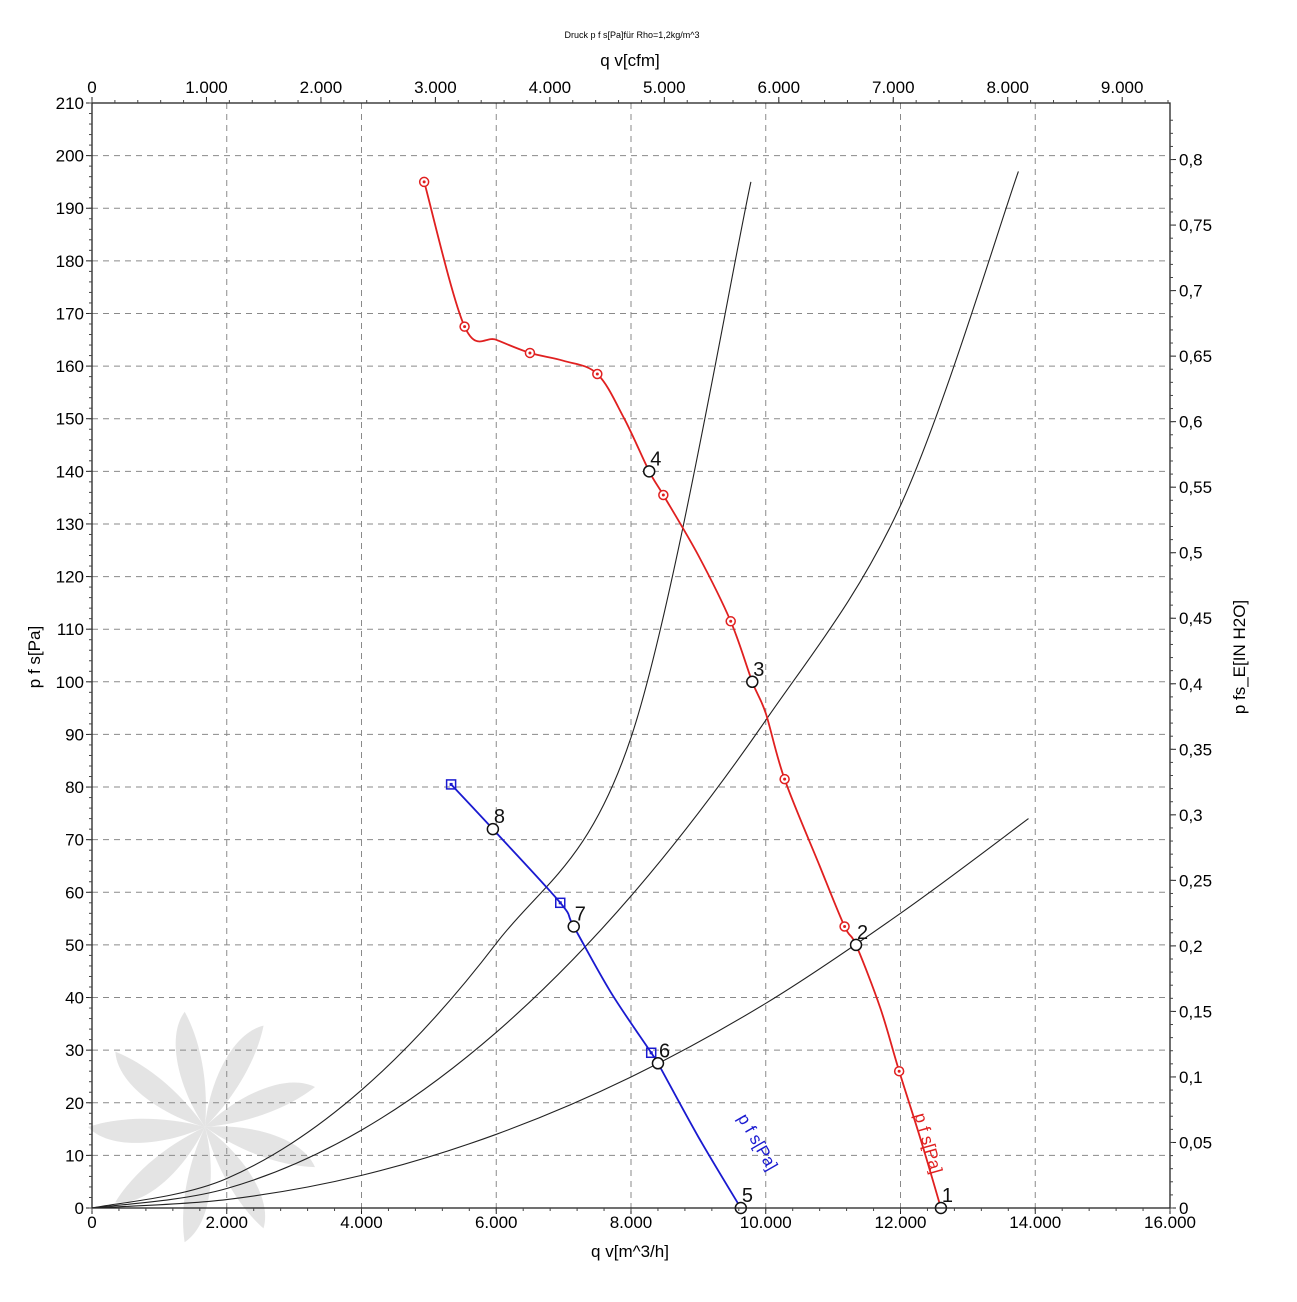 The height and width of the screenshot is (1302, 1297). What do you see at coordinates (1035, 1222) in the screenshot?
I see `x-tick-label: 14.000` at bounding box center [1035, 1222].